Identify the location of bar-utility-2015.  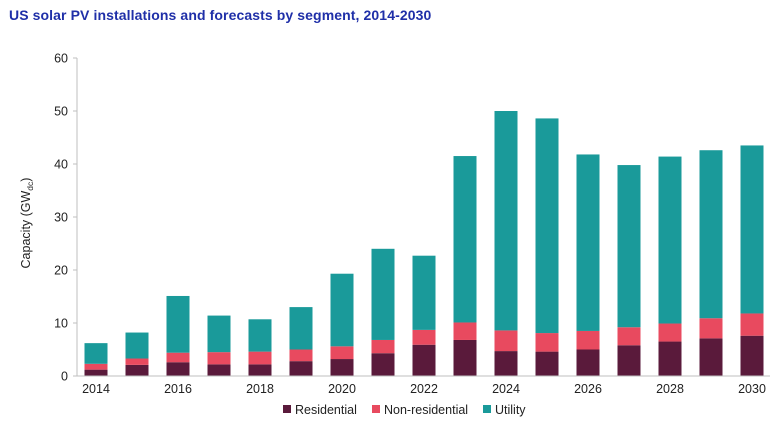
(137, 345).